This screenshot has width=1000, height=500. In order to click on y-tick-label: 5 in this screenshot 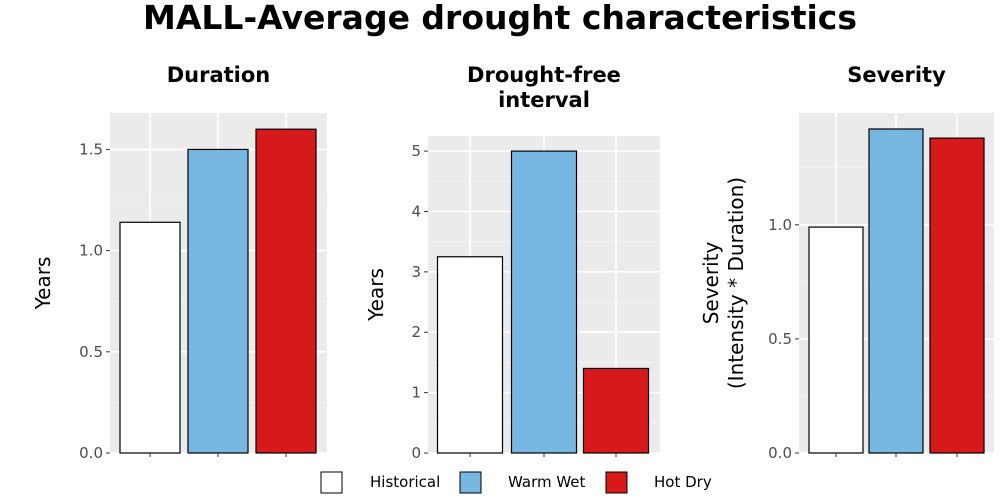, I will do `click(416, 151)`.